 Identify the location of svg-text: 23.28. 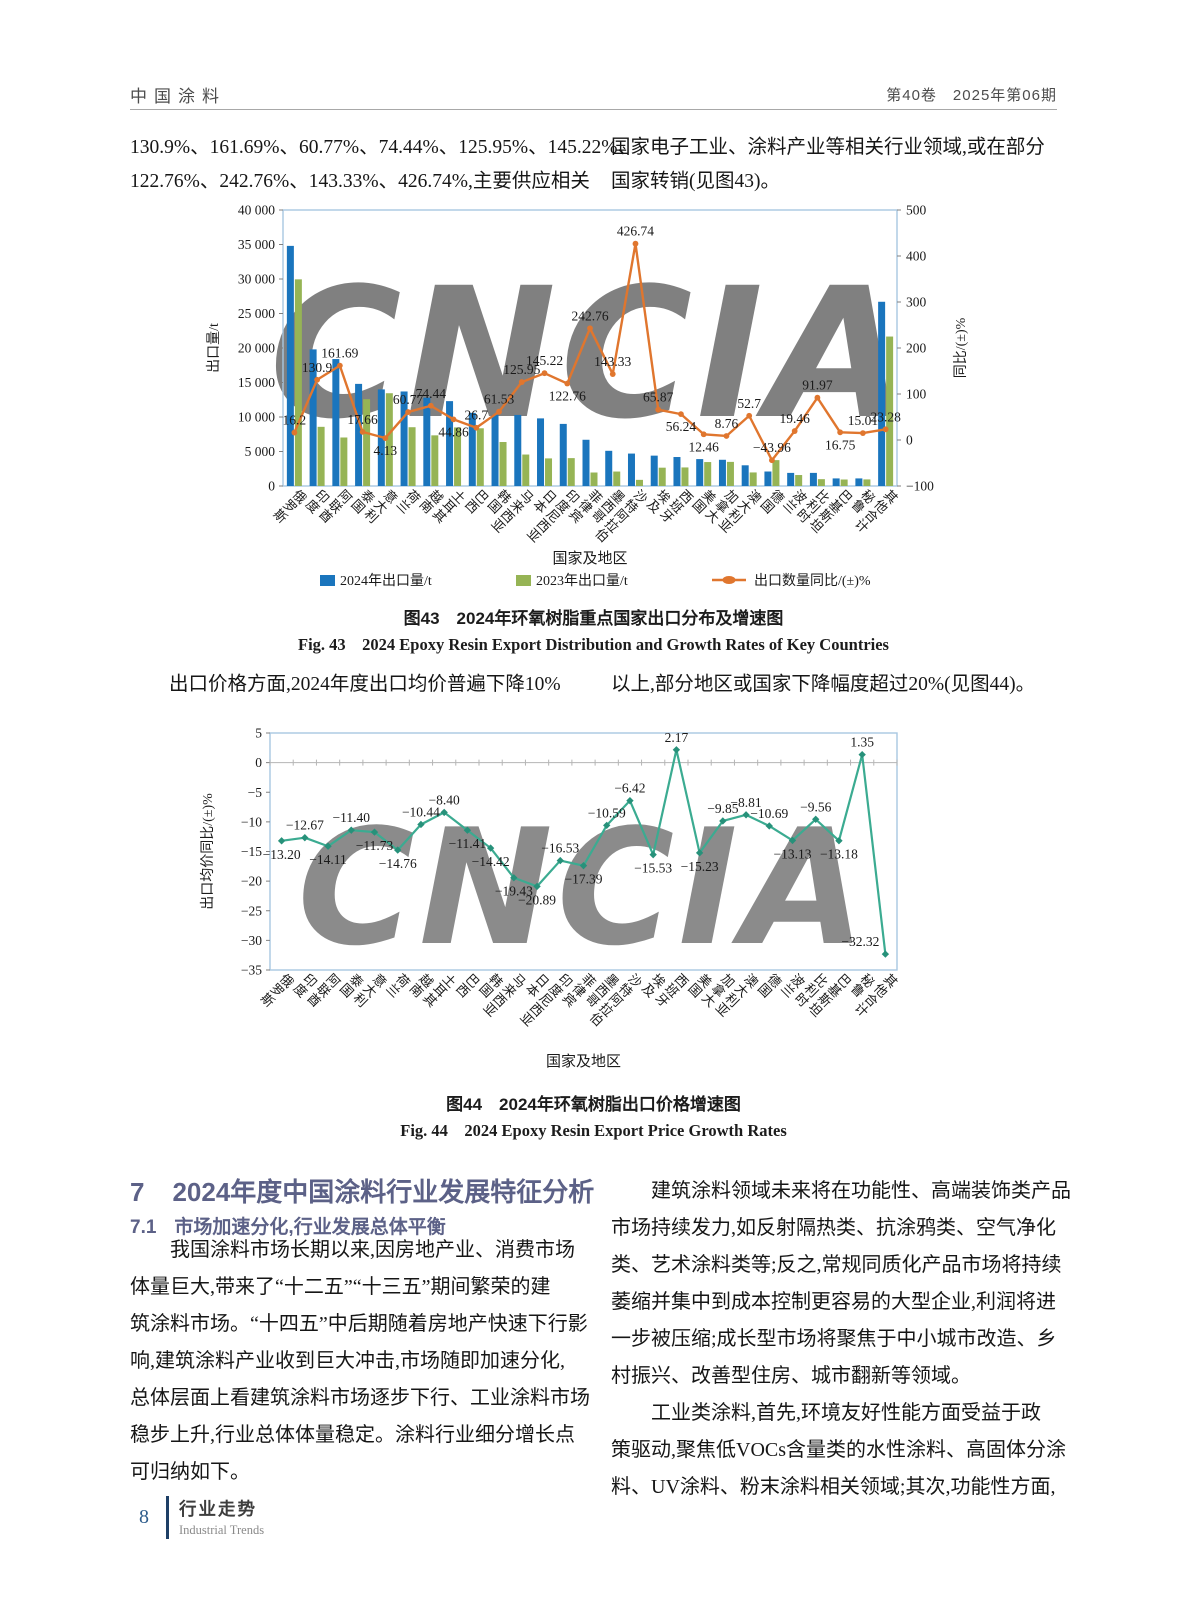
(885, 416).